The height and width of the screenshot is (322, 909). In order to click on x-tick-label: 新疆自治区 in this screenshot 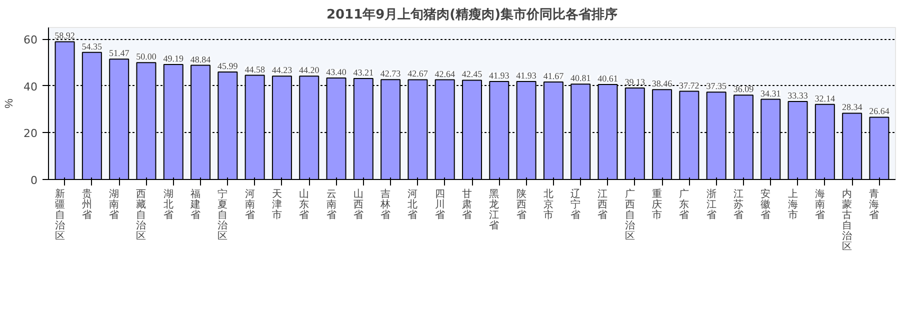, I will do `click(59, 215)`.